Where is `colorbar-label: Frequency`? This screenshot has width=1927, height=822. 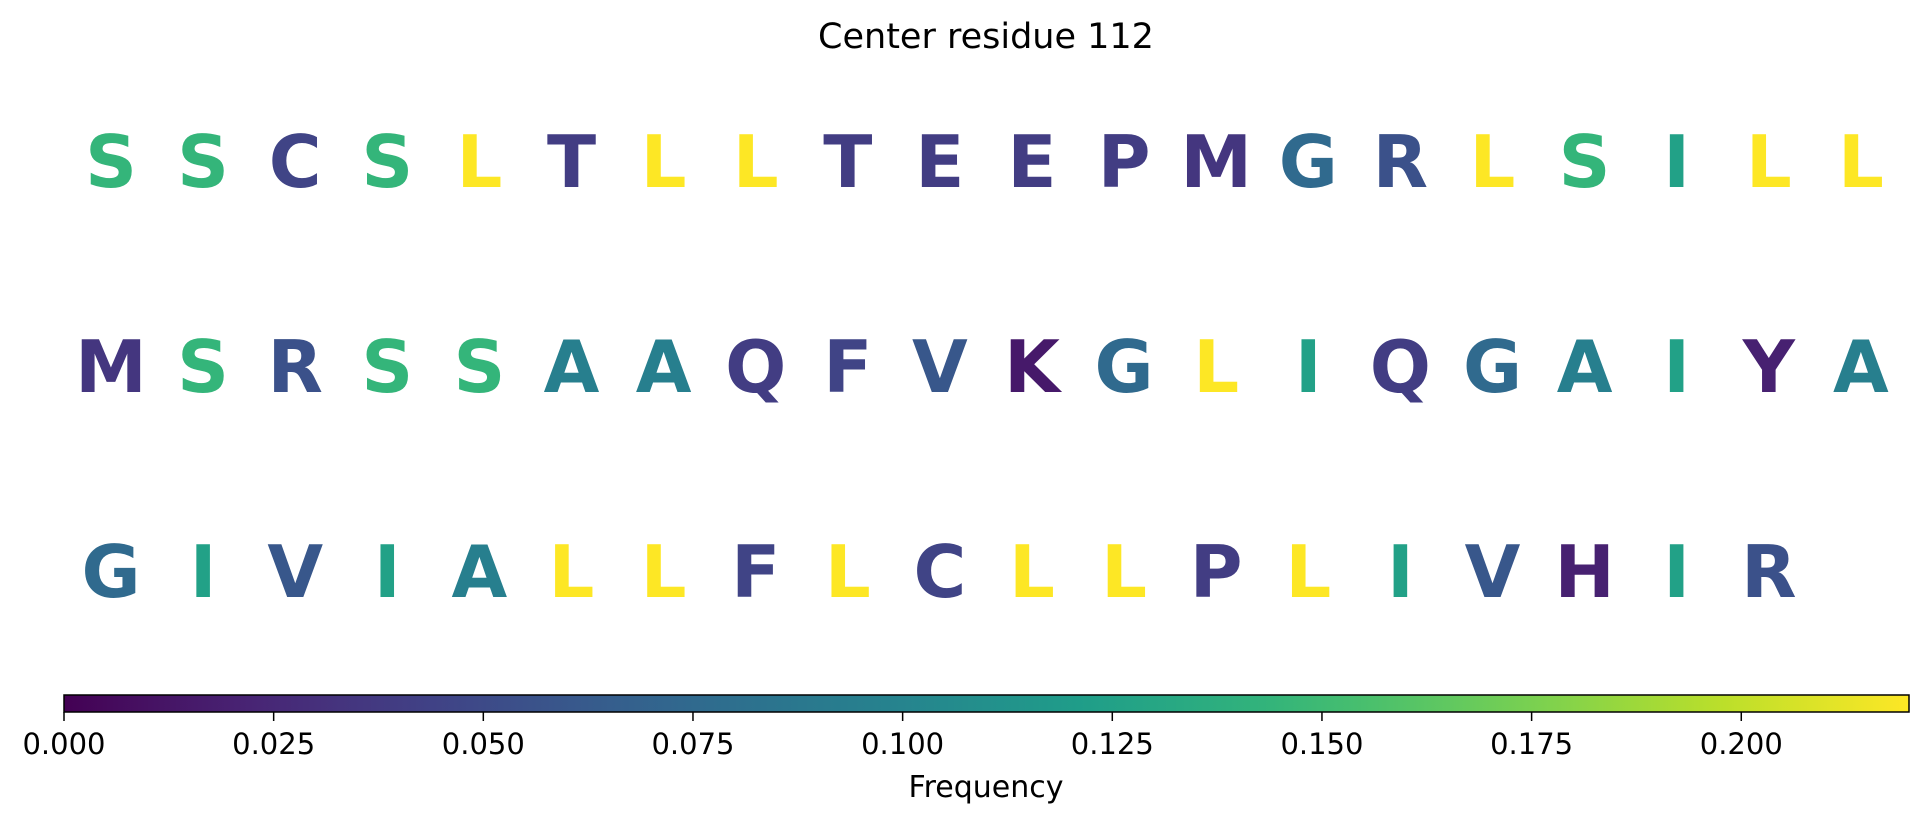 colorbar-label: Frequency is located at coordinates (986, 787).